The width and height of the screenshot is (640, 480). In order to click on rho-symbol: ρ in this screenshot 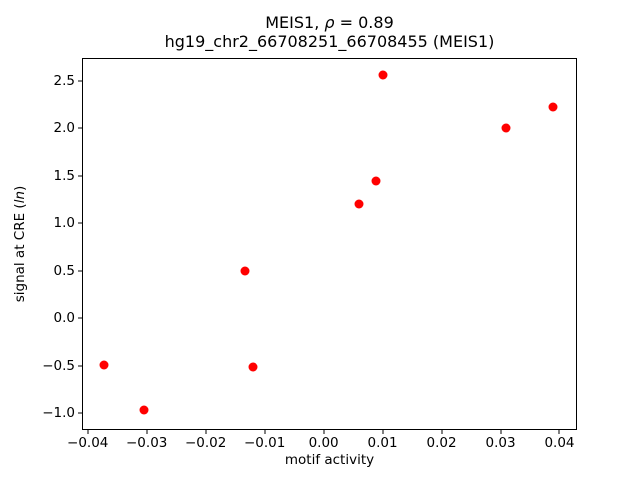, I will do `click(329, 22)`.